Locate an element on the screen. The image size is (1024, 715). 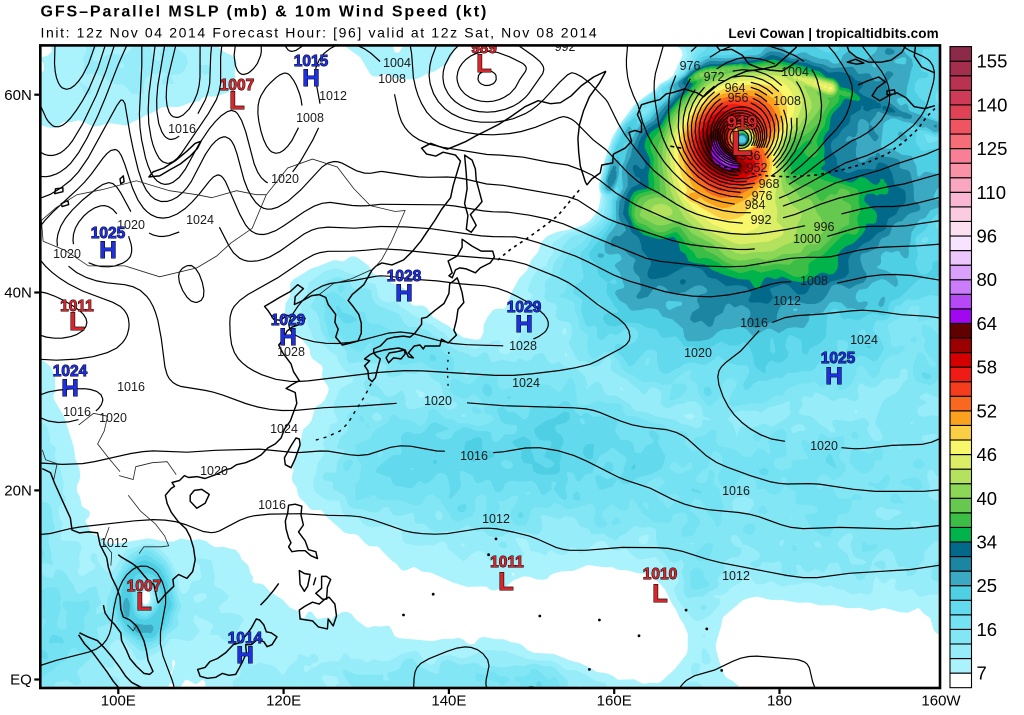
svg-text: 40 is located at coordinates (987, 498).